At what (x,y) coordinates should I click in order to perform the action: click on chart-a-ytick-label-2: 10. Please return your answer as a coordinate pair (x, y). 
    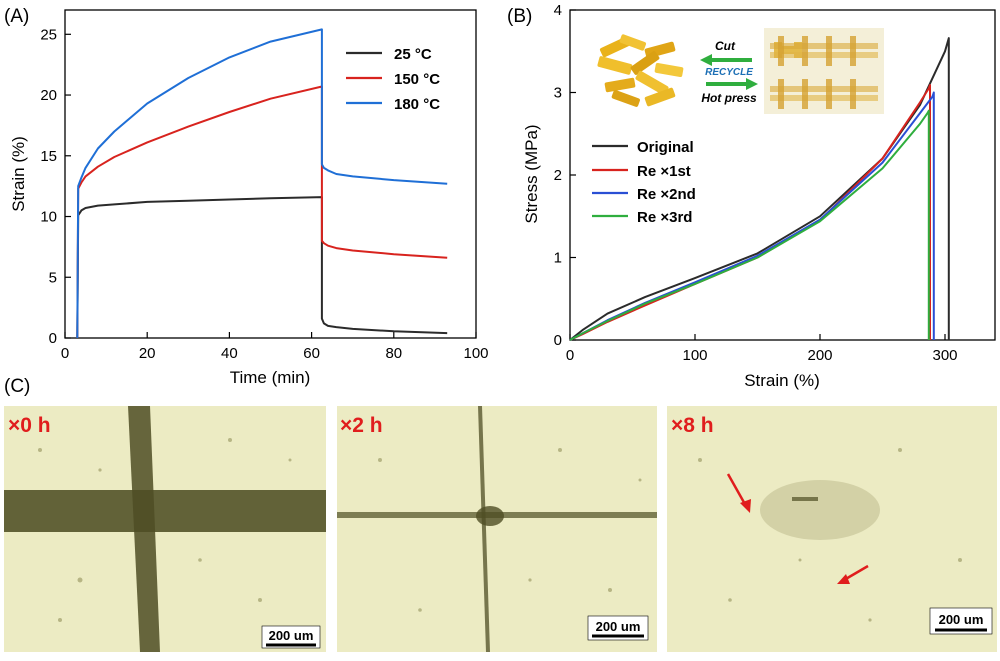
    Looking at the image, I should click on (48, 217).